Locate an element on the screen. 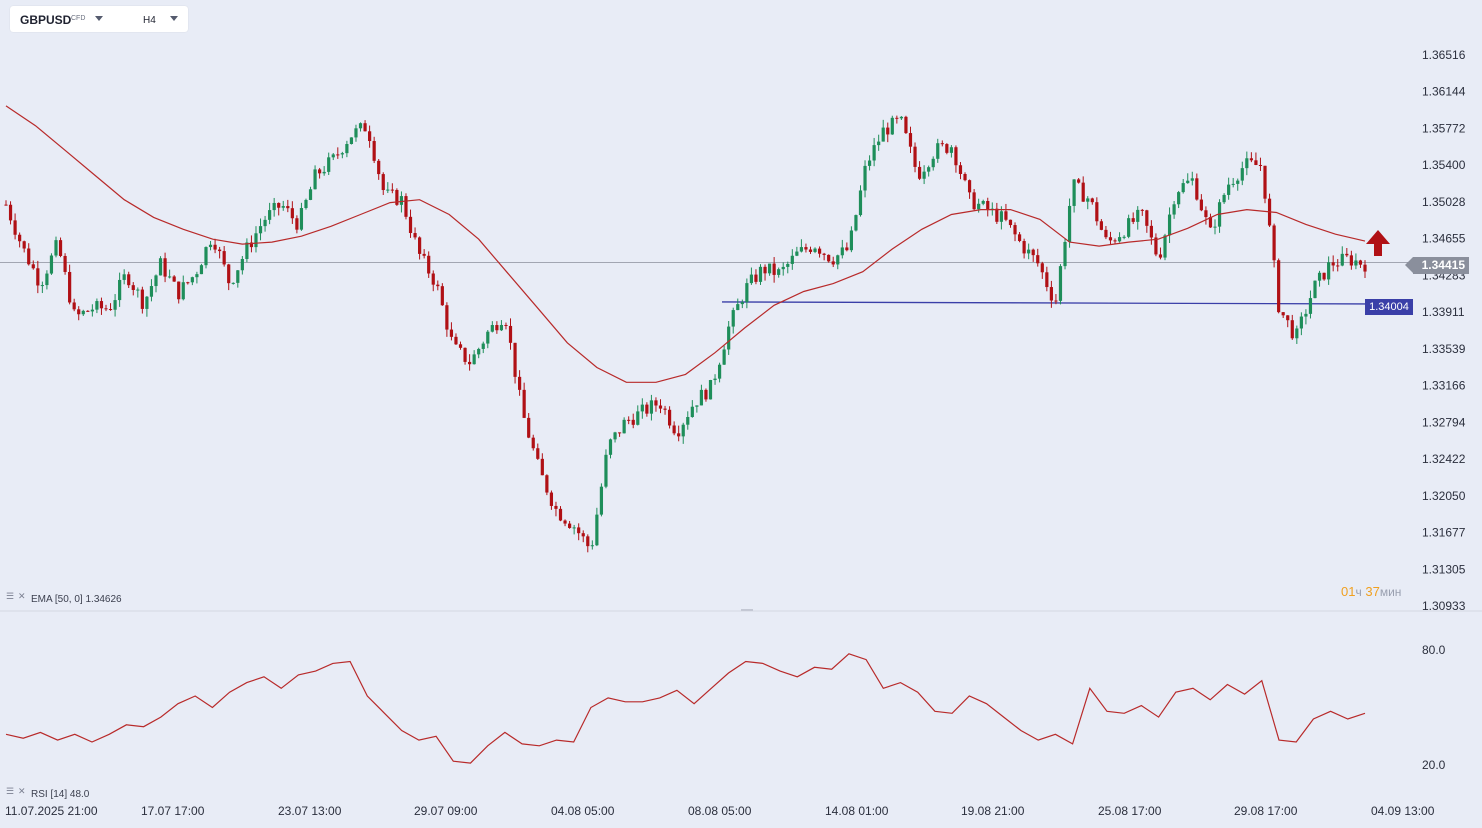 This screenshot has width=1482, height=828. y-tick-label: 1.33539 is located at coordinates (1444, 349).